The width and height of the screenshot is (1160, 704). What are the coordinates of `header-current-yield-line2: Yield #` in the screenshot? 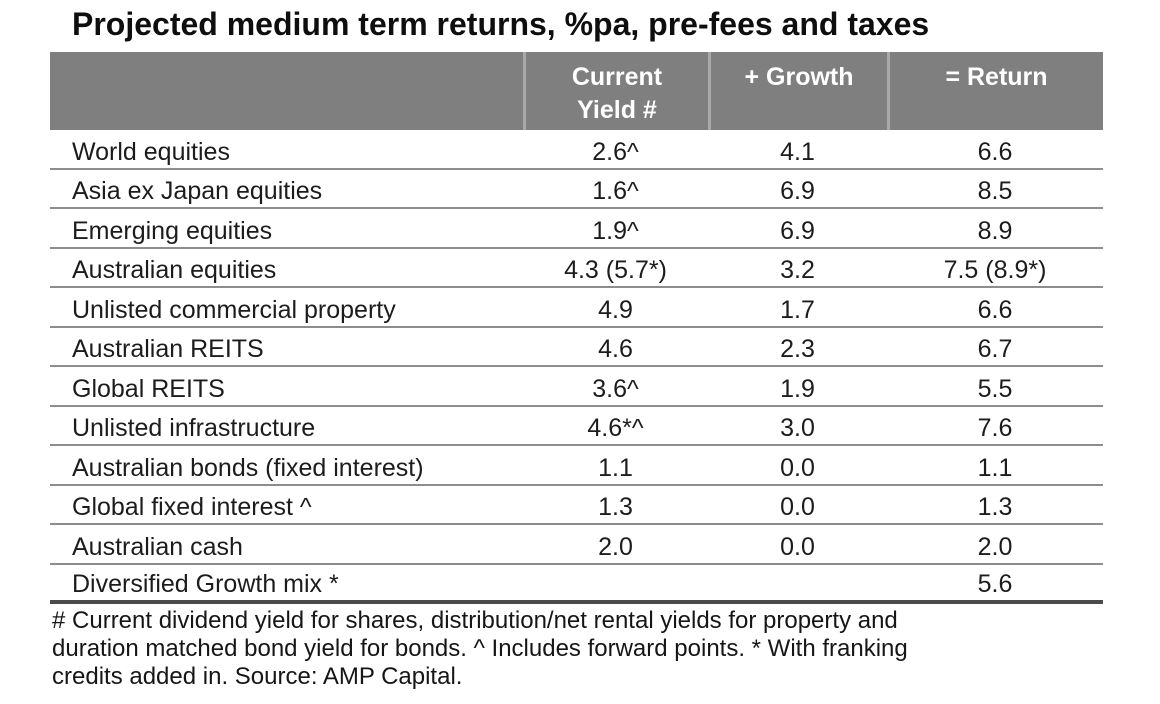 It's located at (617, 110).